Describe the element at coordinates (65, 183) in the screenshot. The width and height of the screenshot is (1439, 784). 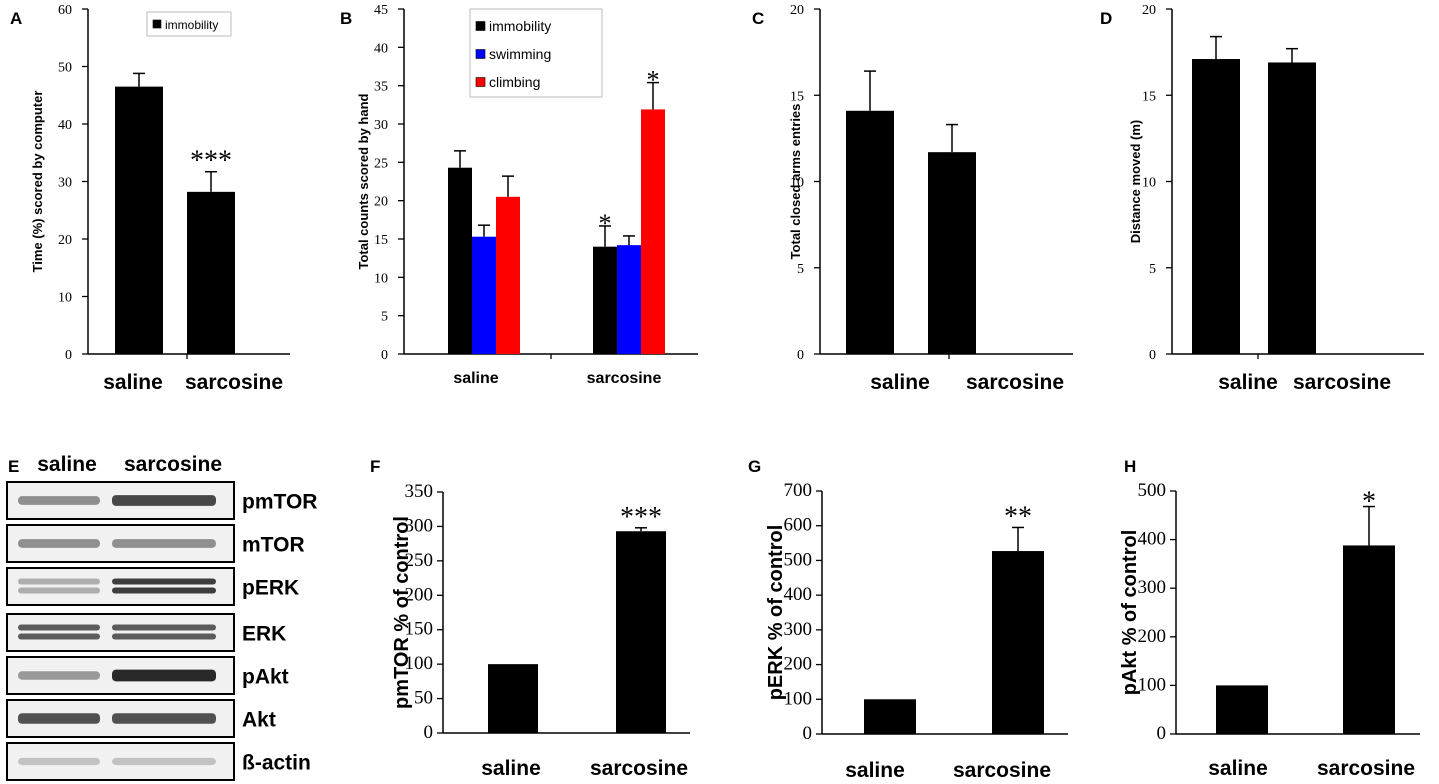
I see `y-tick-label-a: 30` at that location.